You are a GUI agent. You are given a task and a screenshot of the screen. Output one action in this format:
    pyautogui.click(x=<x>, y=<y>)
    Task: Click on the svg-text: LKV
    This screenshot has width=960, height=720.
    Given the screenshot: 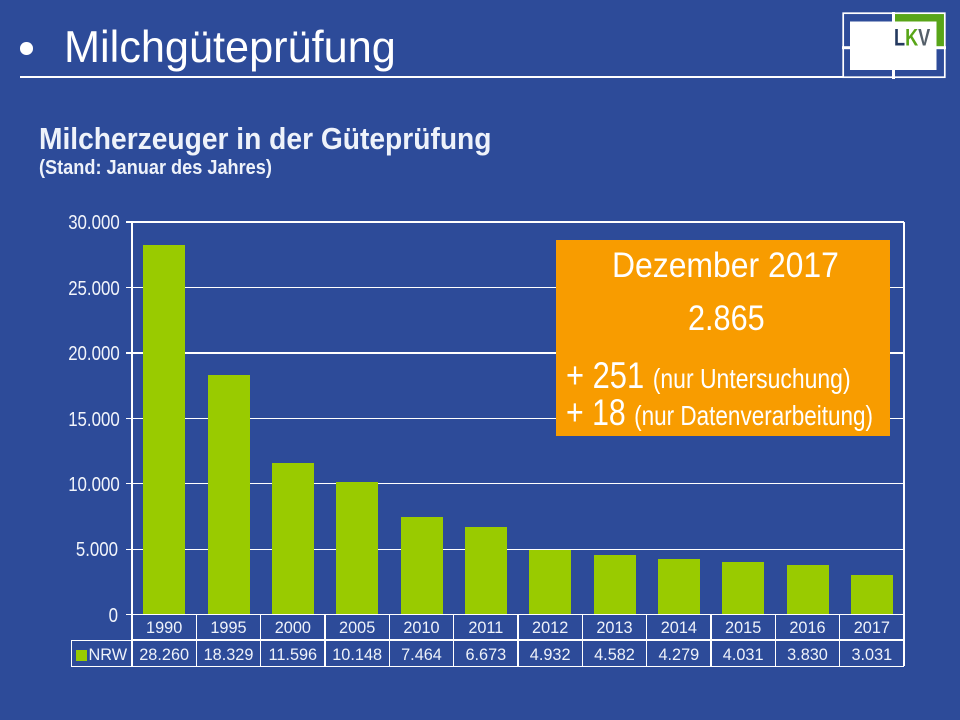 What is the action you would take?
    pyautogui.click(x=912, y=37)
    